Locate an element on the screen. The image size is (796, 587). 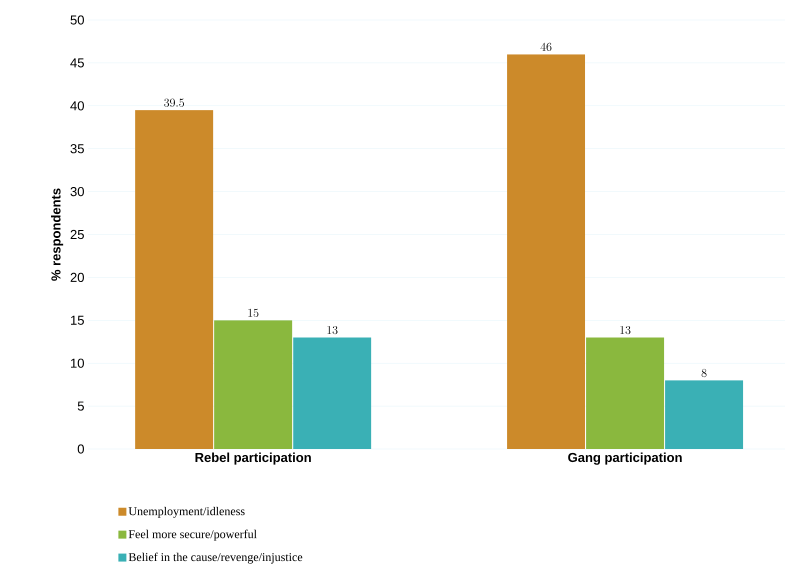
legend-label: Belief in the cause/revenge/injustice is located at coordinates (215, 558).